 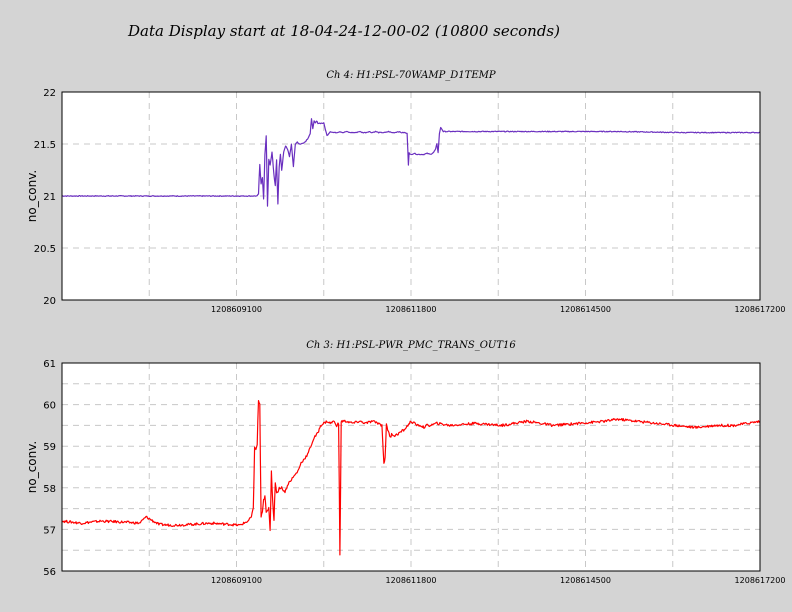 I want to click on series-line, so click(x=411, y=162).